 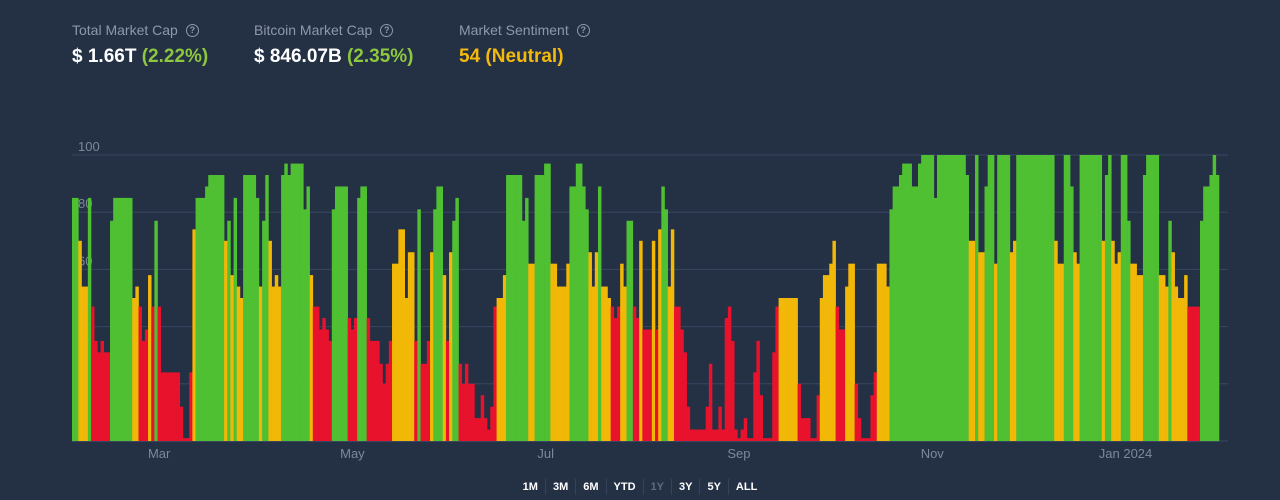 What do you see at coordinates (545, 453) in the screenshot?
I see `x-tick-label: Jul` at bounding box center [545, 453].